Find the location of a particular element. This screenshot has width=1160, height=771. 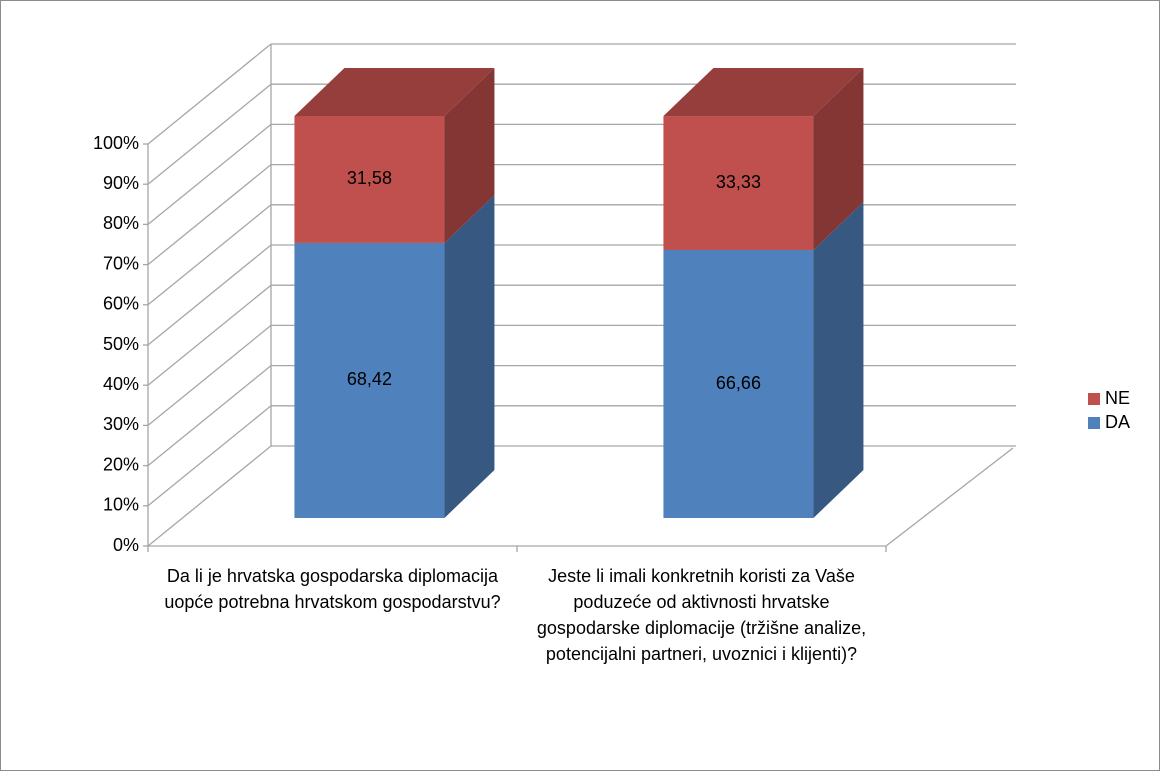

y-tick-label: 80% is located at coordinates (121, 223).